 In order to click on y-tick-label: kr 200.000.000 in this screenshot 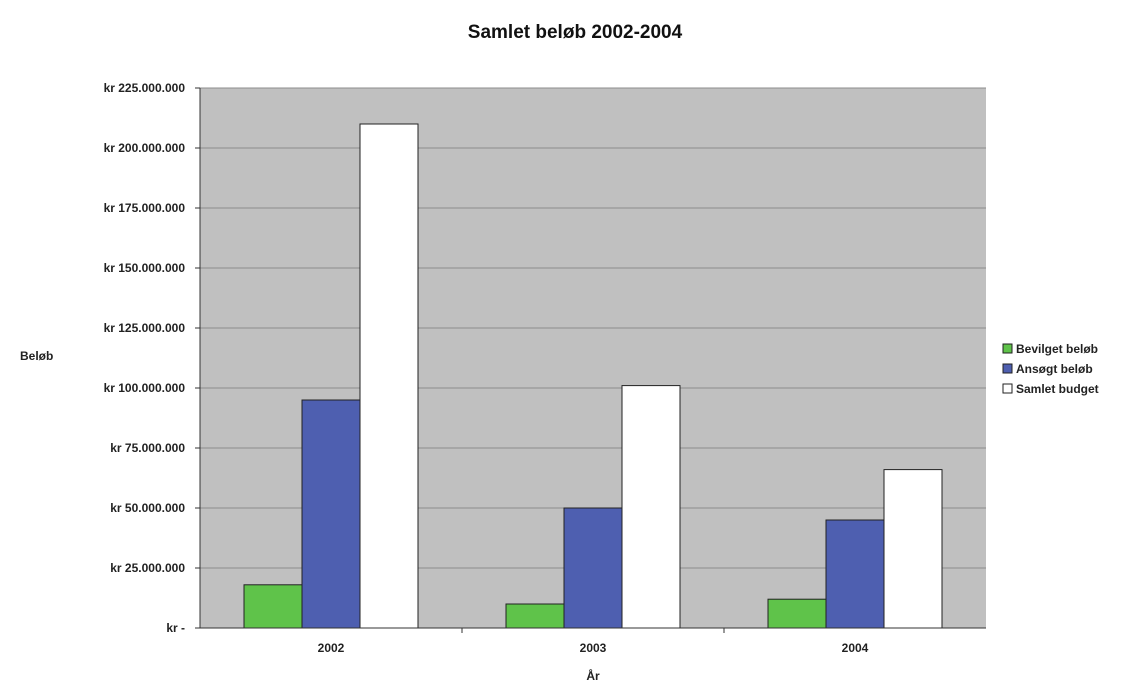, I will do `click(145, 148)`.